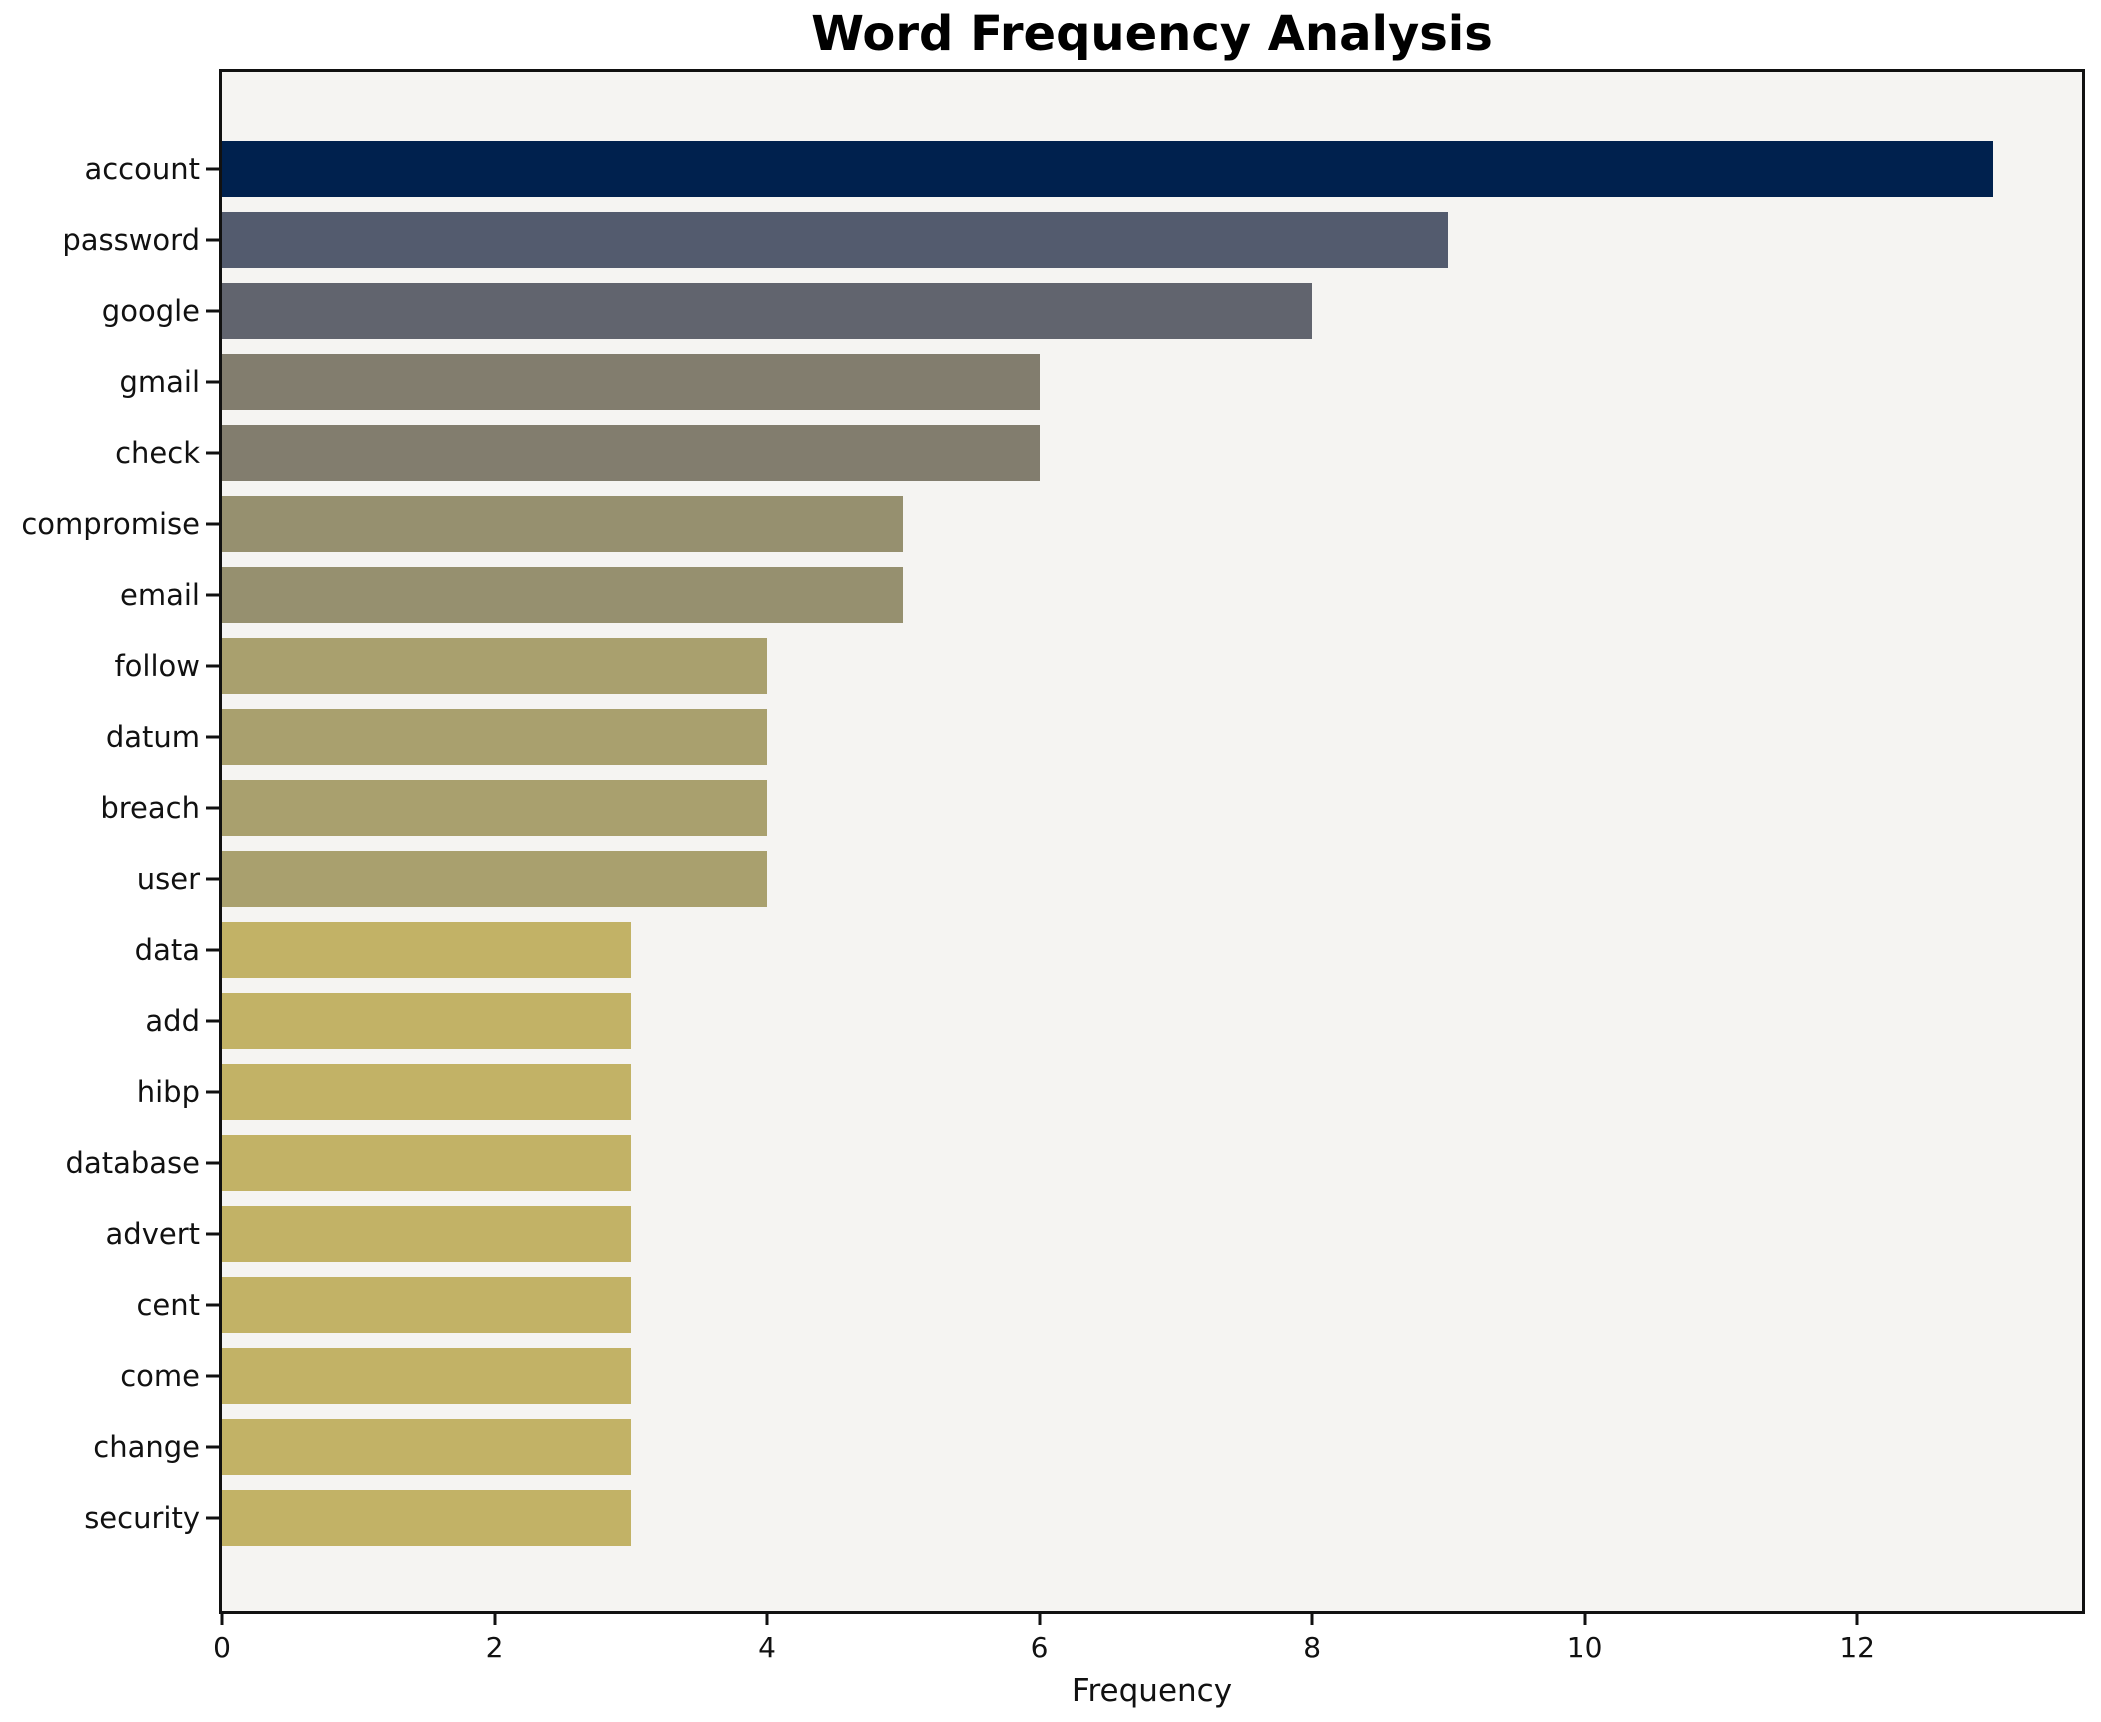  Describe the element at coordinates (160, 1376) in the screenshot. I see `y-tick-label-come: come` at that location.